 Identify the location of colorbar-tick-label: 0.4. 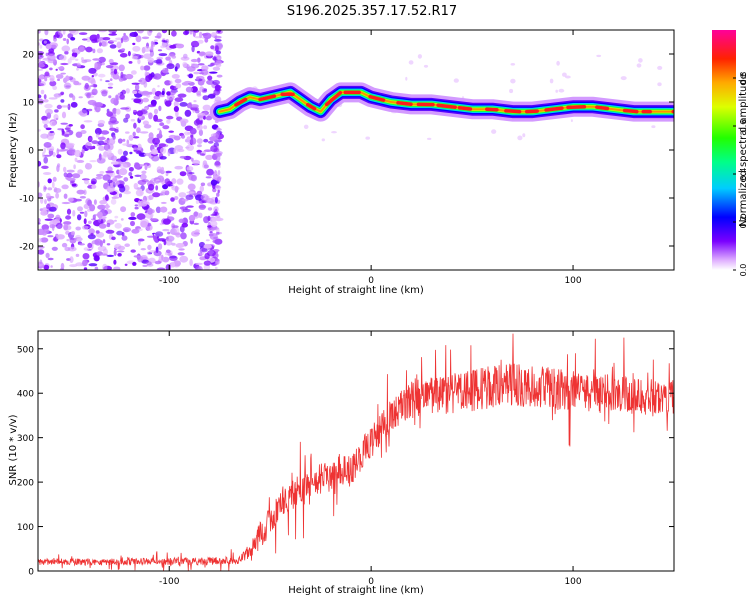
(743, 174).